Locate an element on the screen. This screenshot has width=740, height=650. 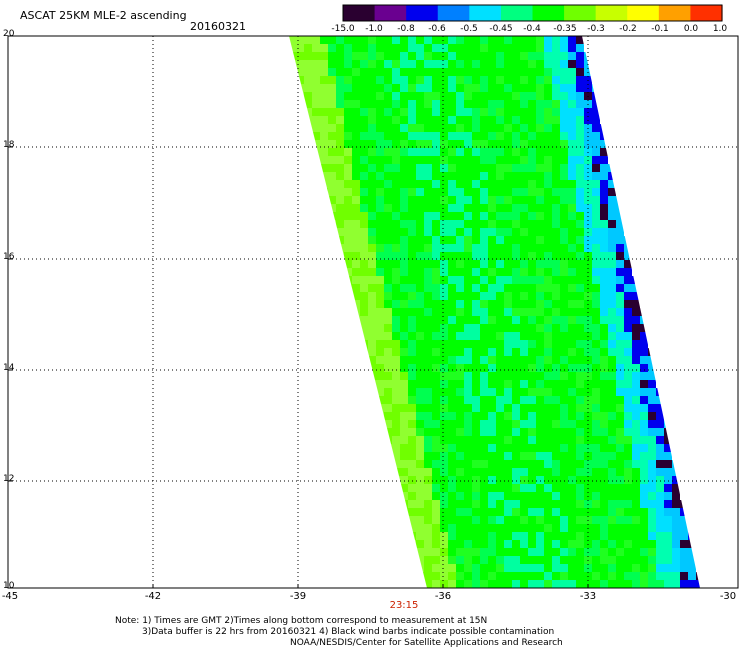
colorbar-label: -0.5 is located at coordinates (469, 29).